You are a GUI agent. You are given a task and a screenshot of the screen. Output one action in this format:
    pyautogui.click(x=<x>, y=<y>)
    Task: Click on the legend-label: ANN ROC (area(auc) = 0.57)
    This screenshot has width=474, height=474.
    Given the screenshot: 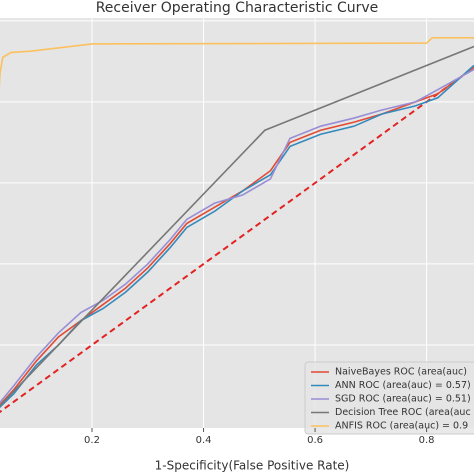 What is the action you would take?
    pyautogui.click(x=403, y=385)
    